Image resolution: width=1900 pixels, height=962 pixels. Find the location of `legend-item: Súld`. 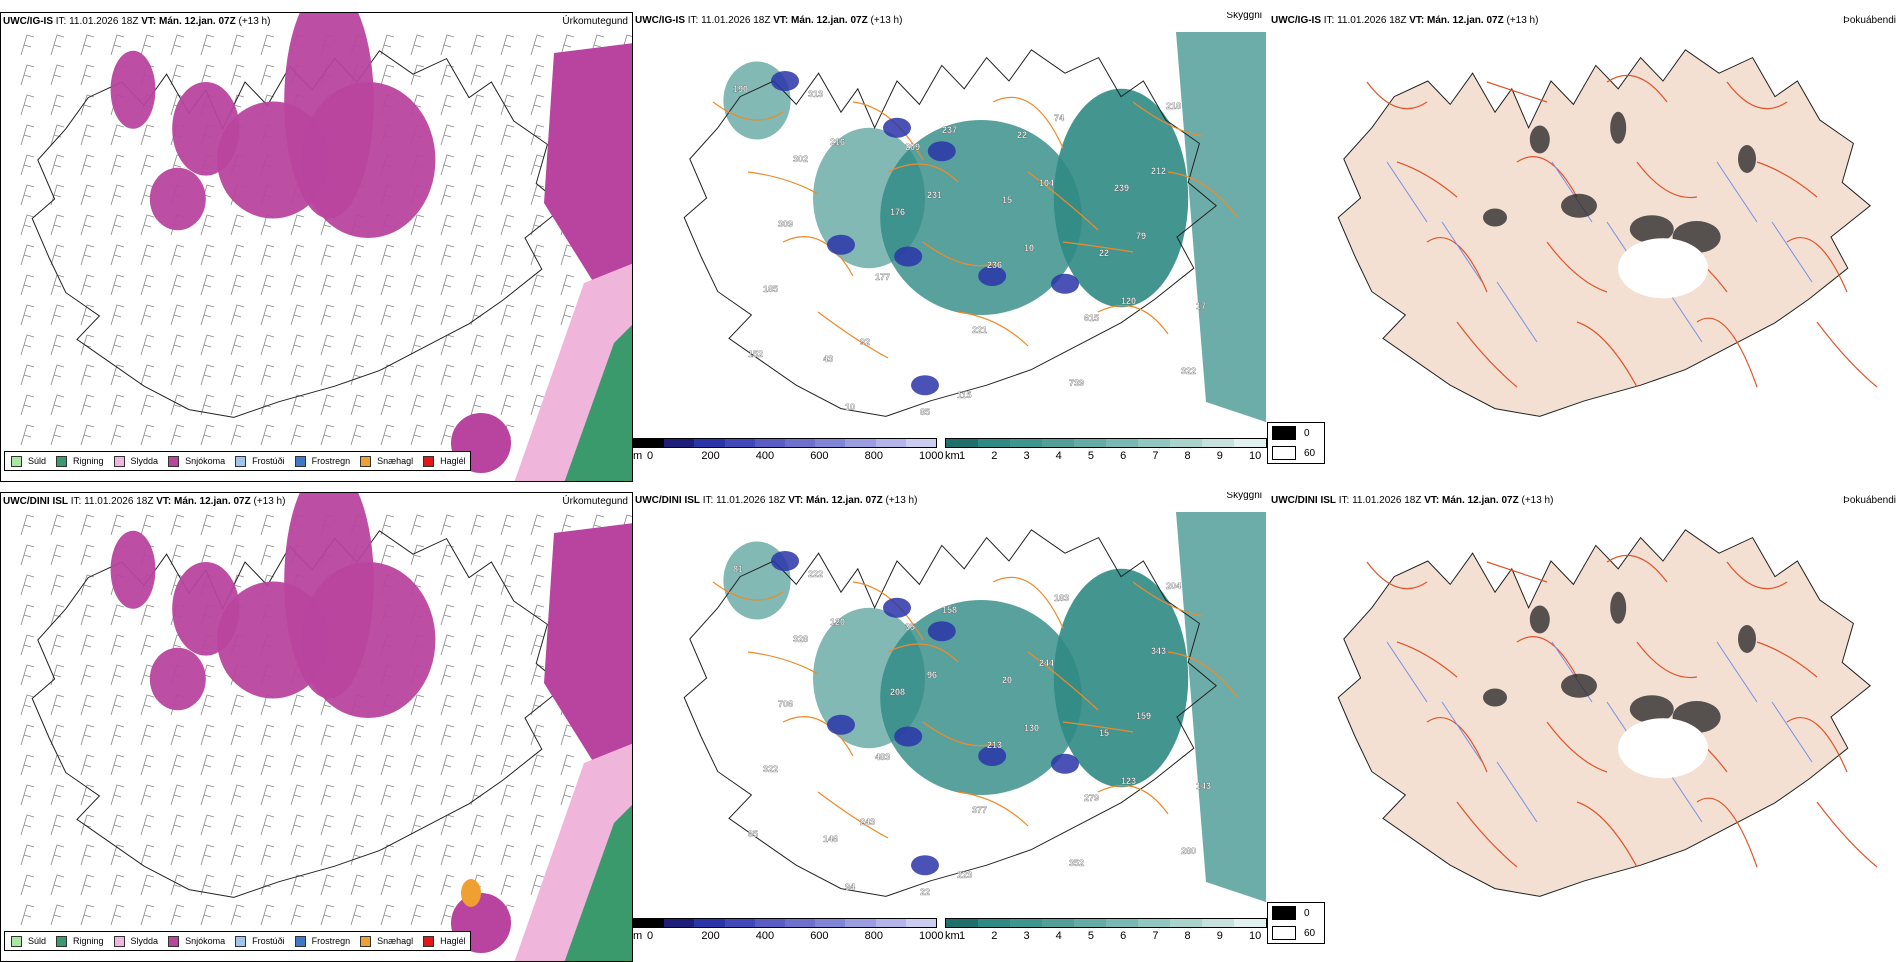

legend-item: Súld is located at coordinates (29, 461).